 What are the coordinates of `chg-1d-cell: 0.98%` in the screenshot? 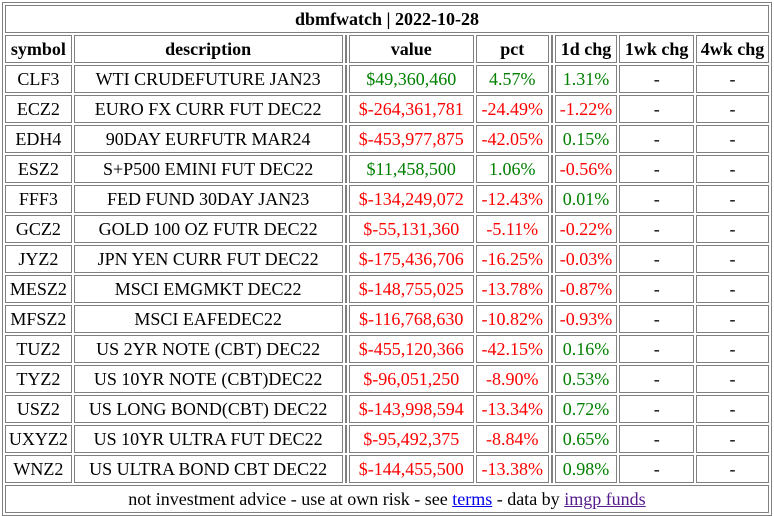 It's located at (586, 469).